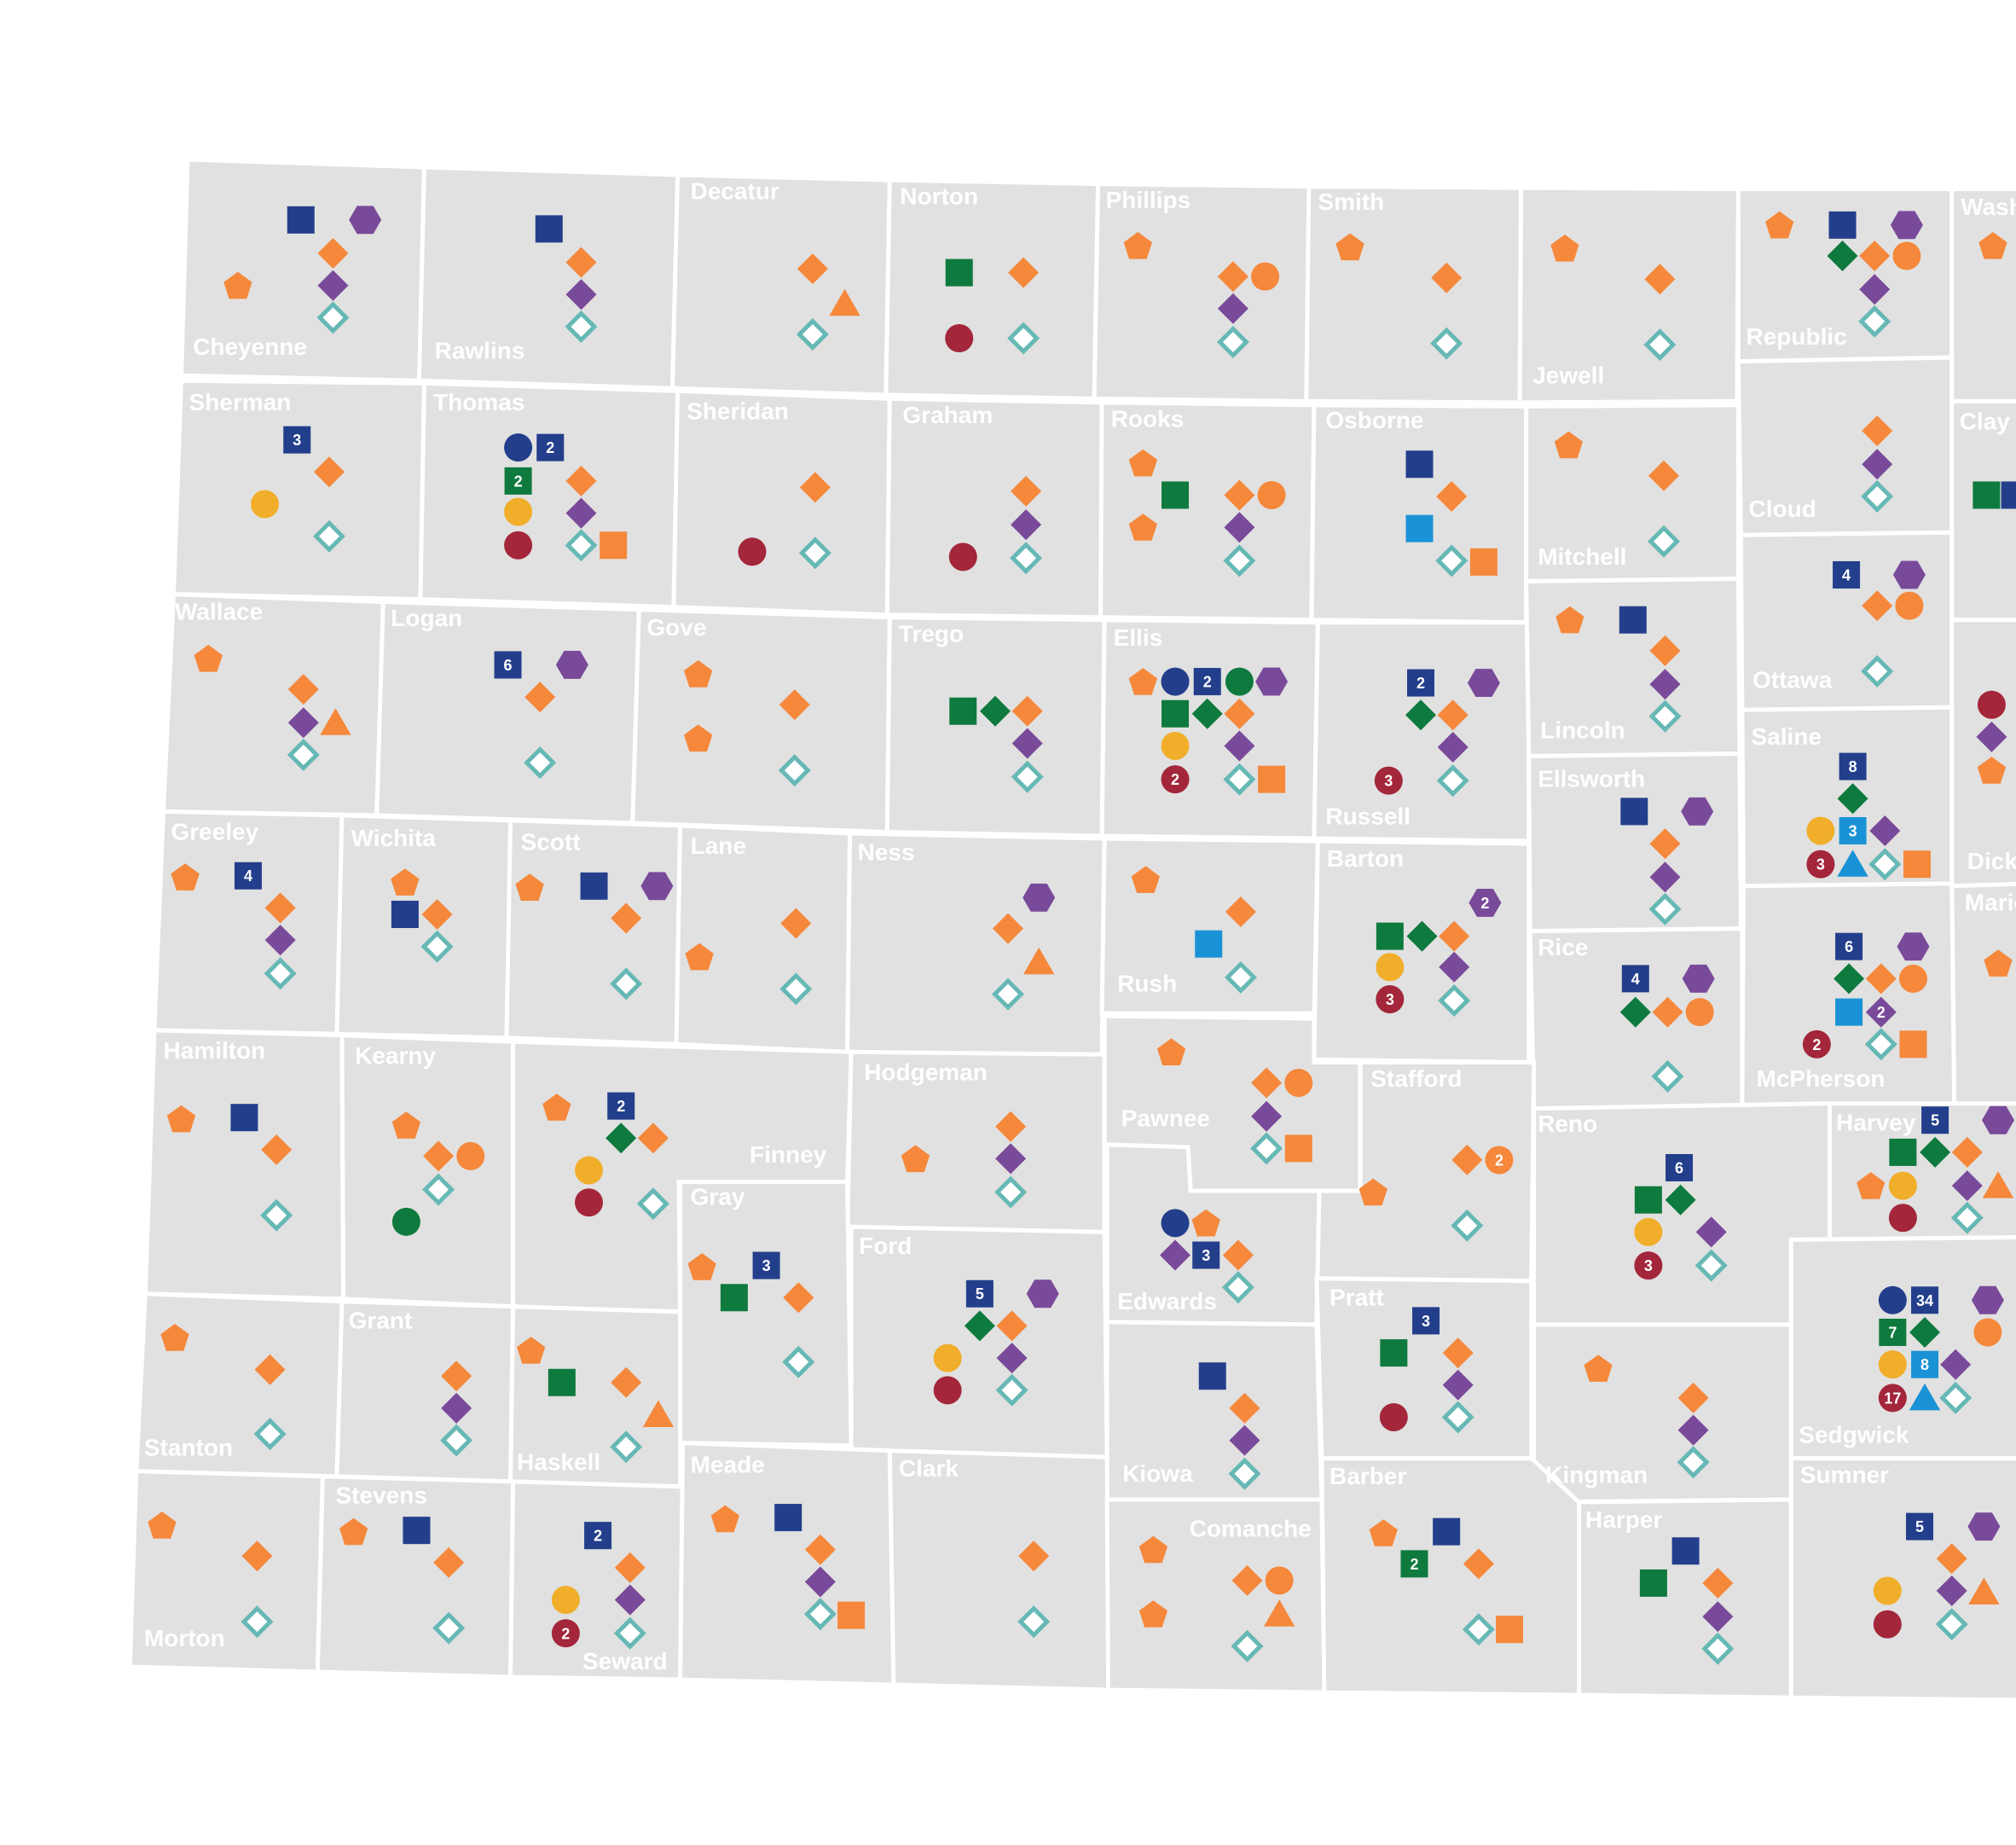 The width and height of the screenshot is (2016, 1845). What do you see at coordinates (1499, 1160) in the screenshot?
I see `marker-orange-circle: 2` at bounding box center [1499, 1160].